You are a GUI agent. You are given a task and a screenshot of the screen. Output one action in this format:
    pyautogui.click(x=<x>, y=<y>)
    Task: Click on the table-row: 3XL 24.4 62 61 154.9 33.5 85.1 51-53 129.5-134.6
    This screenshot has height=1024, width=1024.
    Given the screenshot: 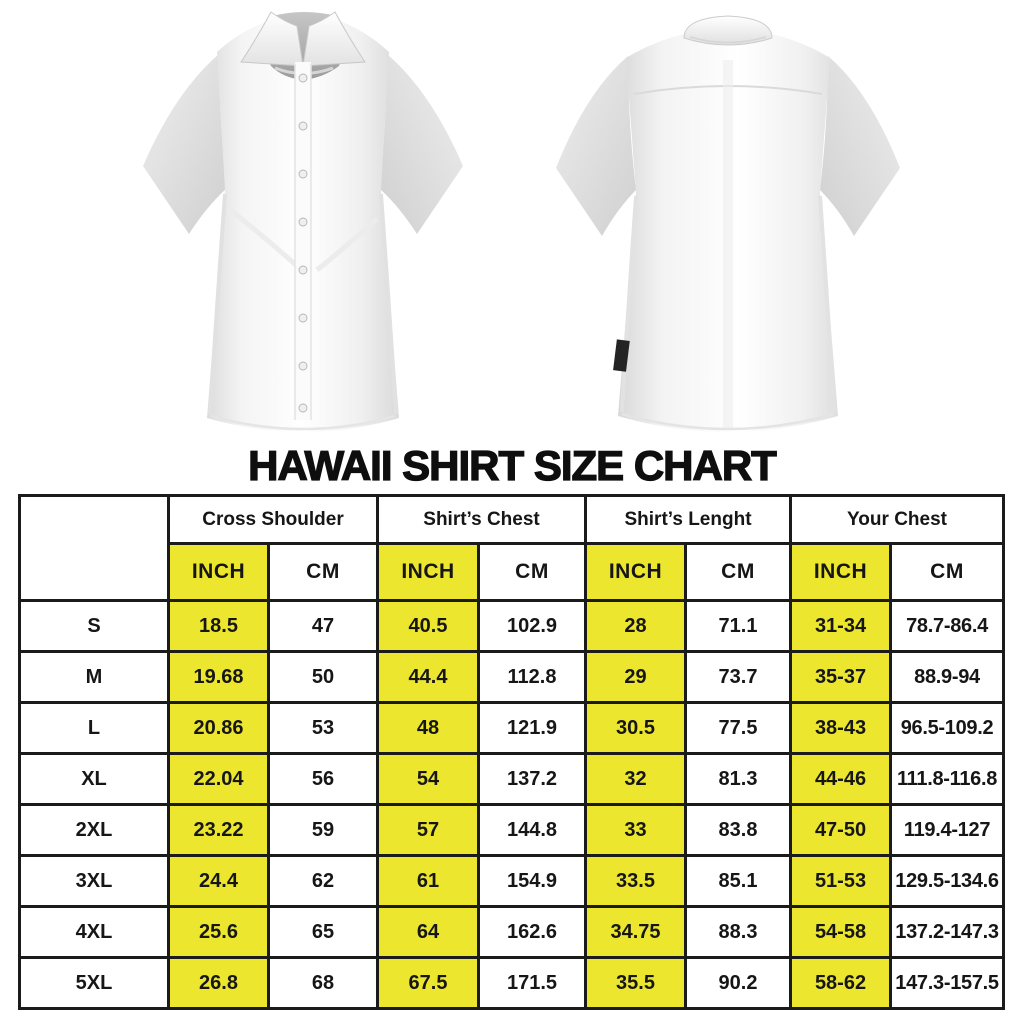 What is the action you would take?
    pyautogui.click(x=512, y=881)
    